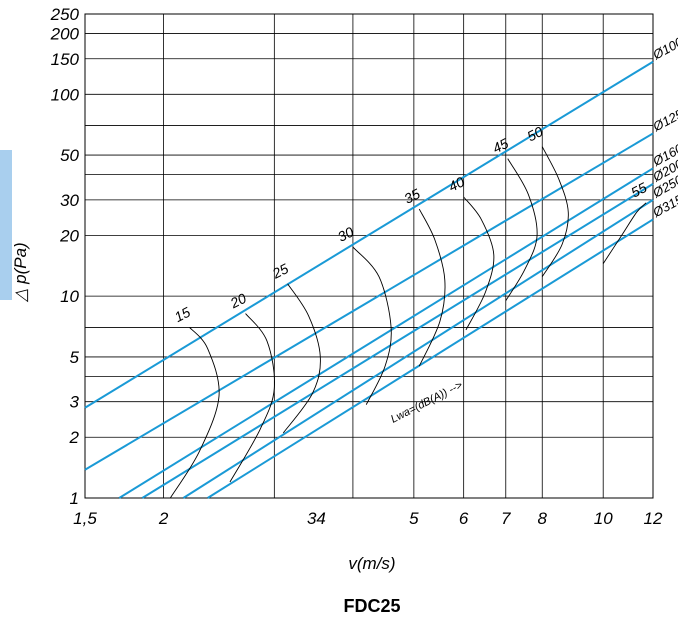 The width and height of the screenshot is (678, 618). Describe the element at coordinates (65, 59) in the screenshot. I see `y-tick-label: 150` at that location.